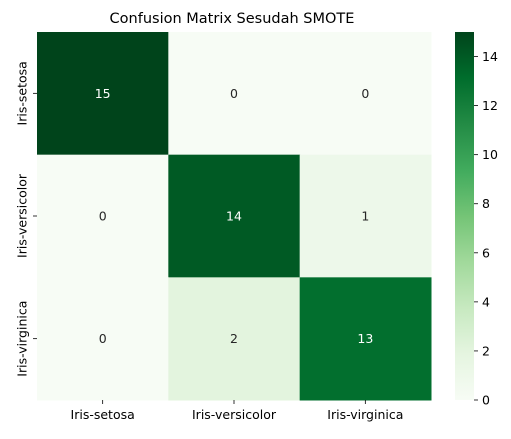 This screenshot has width=511, height=439. I want to click on colorbar-tick-label-2: 4, so click(486, 301).